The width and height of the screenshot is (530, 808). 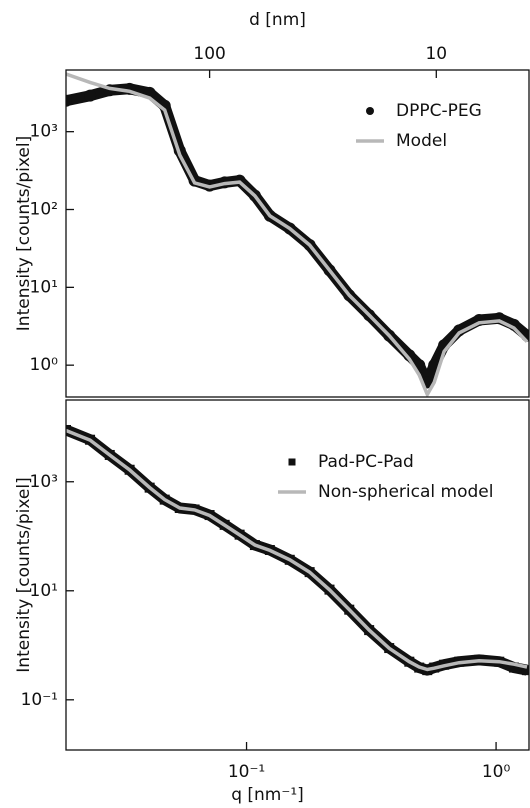 What do you see at coordinates (209, 54) in the screenshot?
I see `x2-tick-label: 100` at bounding box center [209, 54].